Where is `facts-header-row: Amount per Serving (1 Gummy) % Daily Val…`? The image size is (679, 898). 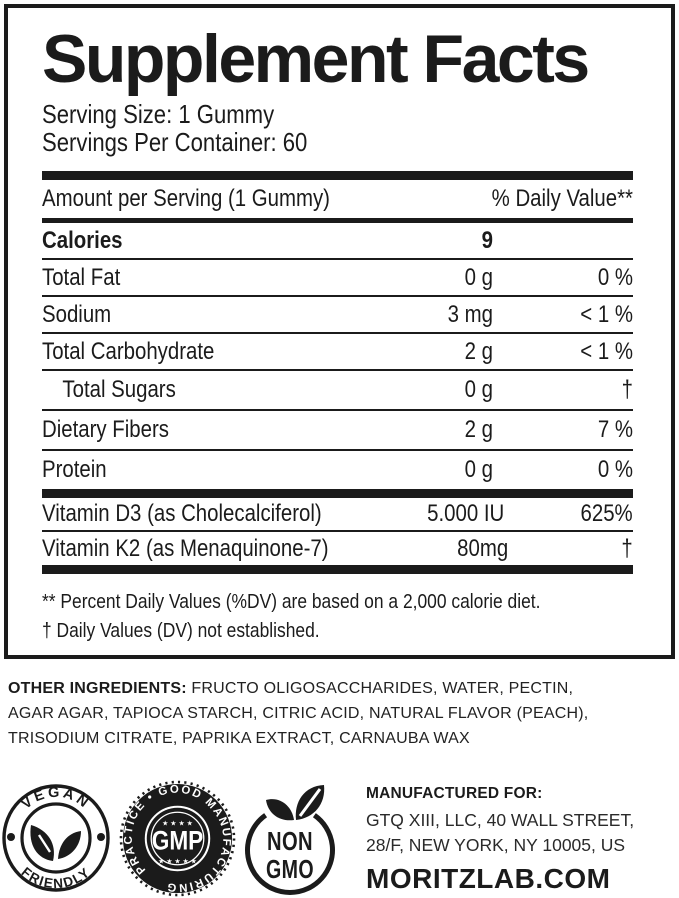 facts-header-row: Amount per Serving (1 Gummy) % Daily Val… is located at coordinates (337, 201).